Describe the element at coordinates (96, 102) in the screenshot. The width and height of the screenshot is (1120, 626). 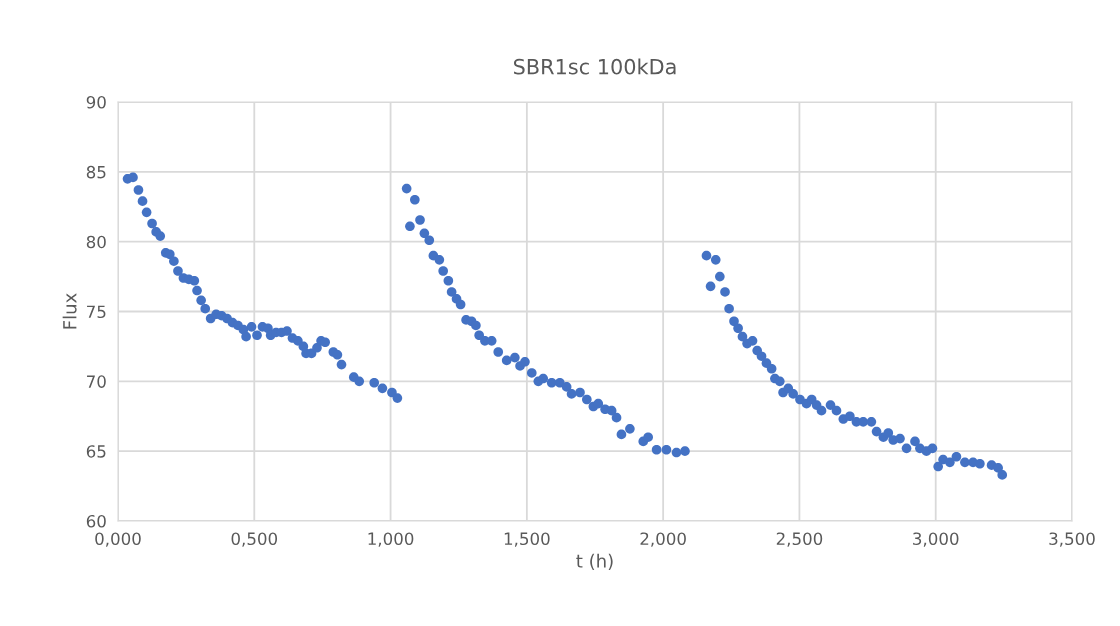
I see `y-tick-label: 90` at that location.